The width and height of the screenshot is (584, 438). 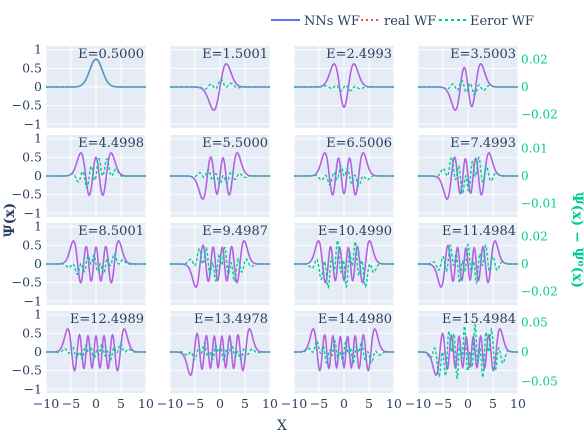 What do you see at coordinates (534, 323) in the screenshot?
I see `error-axis-tick-label: 0.05` at bounding box center [534, 323].